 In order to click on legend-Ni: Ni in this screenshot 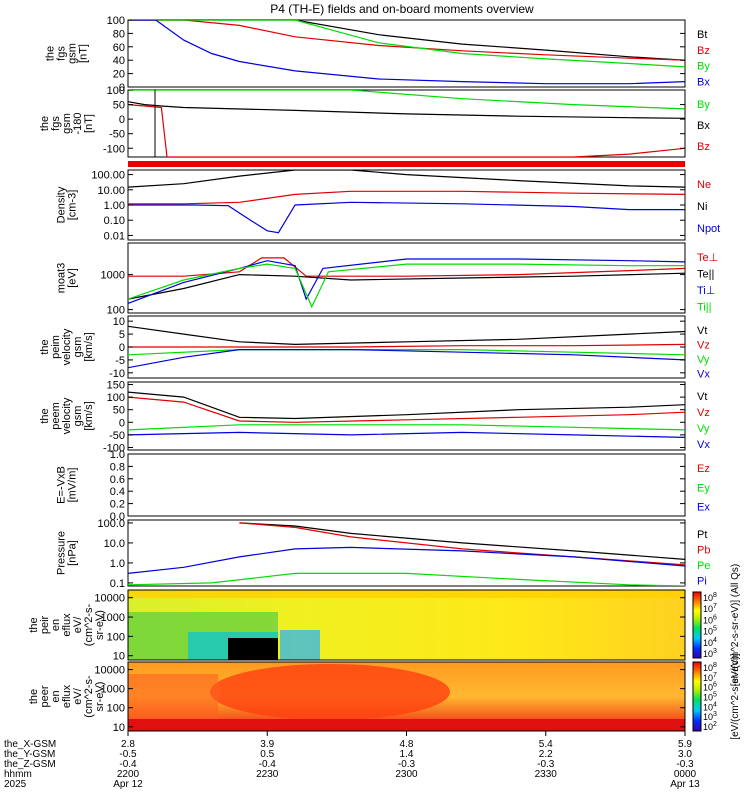, I will do `click(702, 207)`.